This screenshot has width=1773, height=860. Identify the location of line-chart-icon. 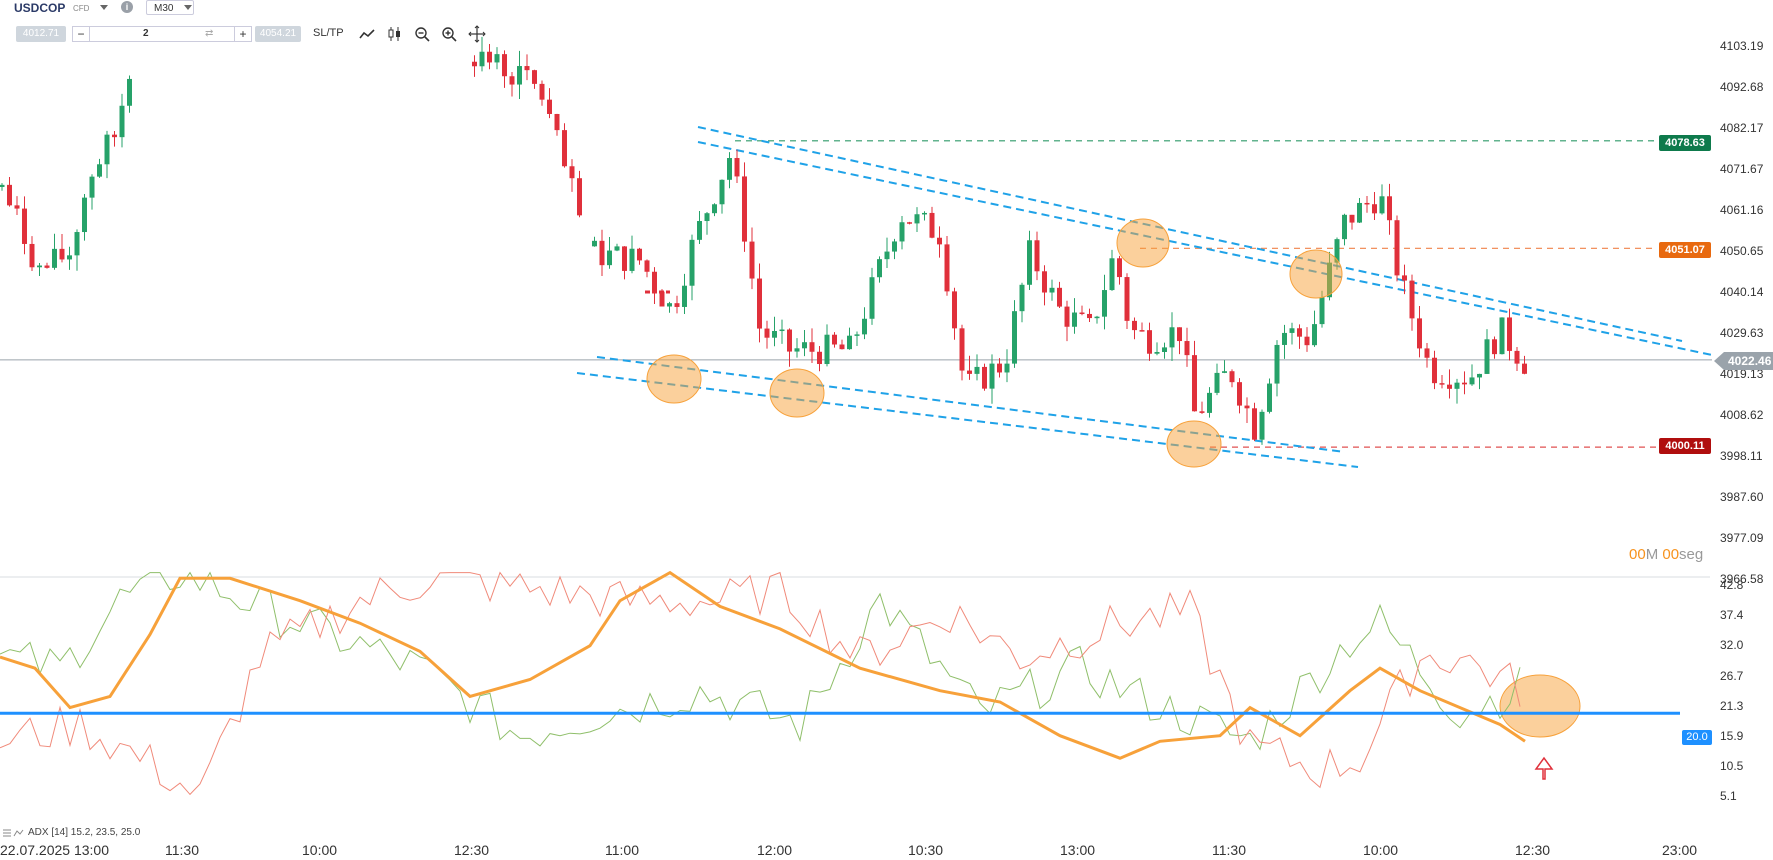
(367, 34).